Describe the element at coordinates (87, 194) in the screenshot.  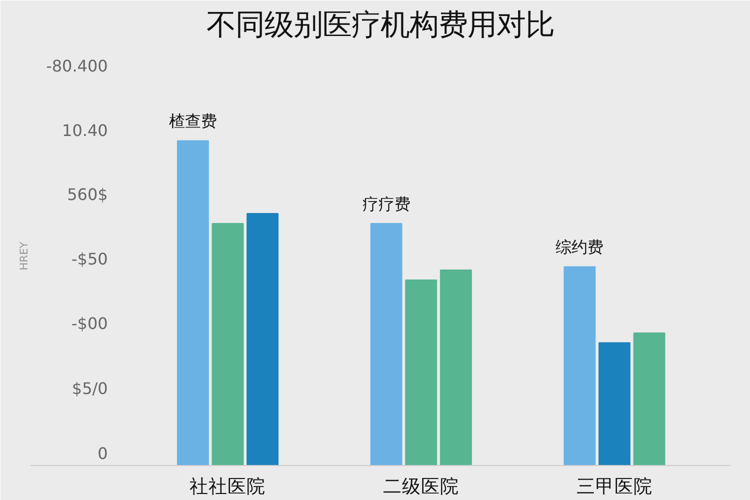
I see `annotation: 560$` at that location.